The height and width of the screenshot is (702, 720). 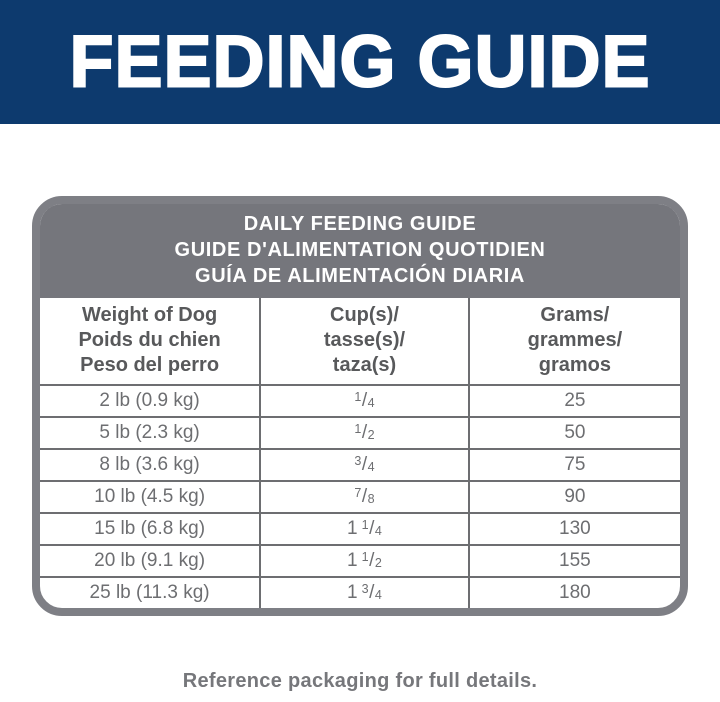 I want to click on table-row: 25 lb (11.3 kg) 1 3/4 180, so click(x=360, y=592).